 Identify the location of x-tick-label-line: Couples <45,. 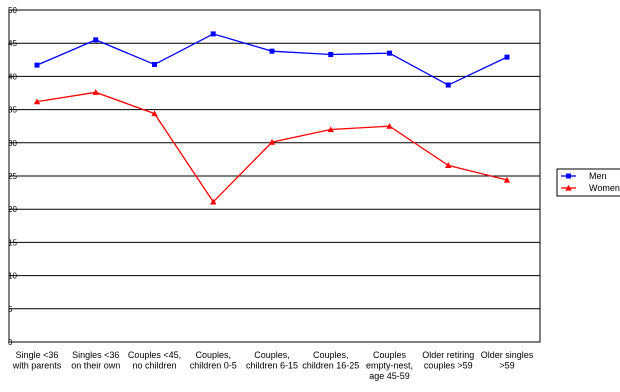
(154, 355).